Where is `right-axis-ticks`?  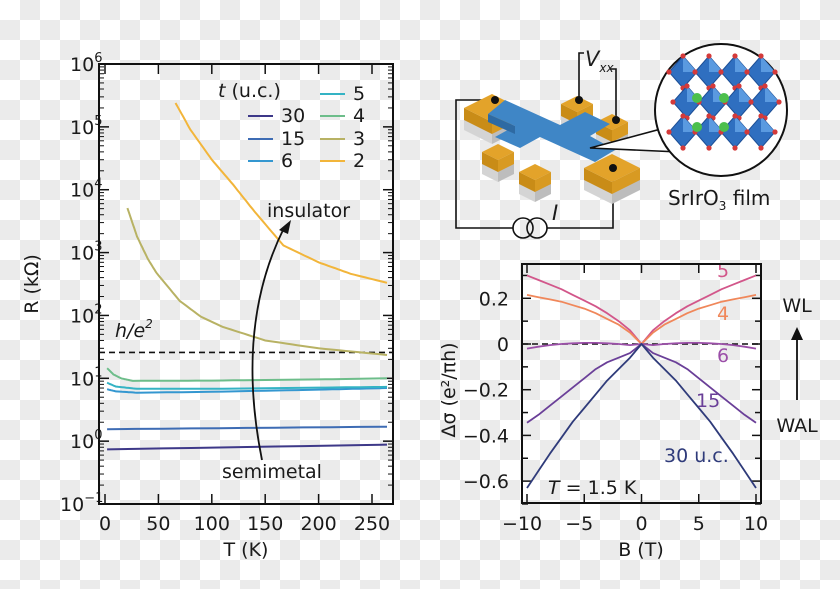 right-axis-ticks is located at coordinates (641, 384).